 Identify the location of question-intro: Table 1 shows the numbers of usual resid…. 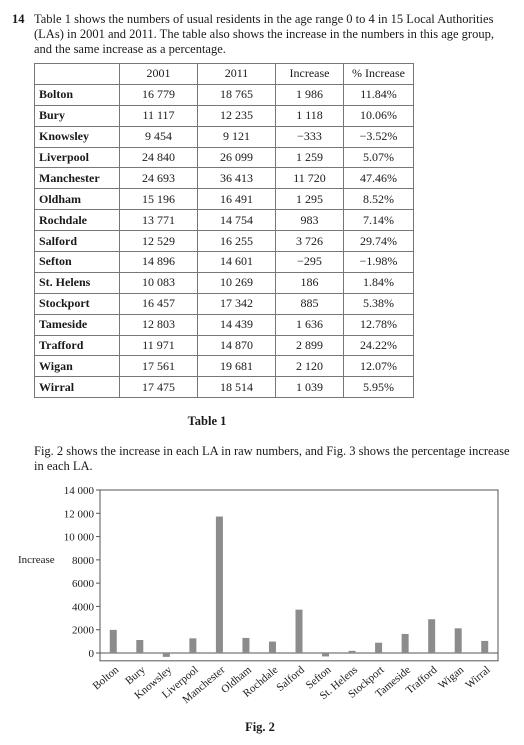
(264, 34).